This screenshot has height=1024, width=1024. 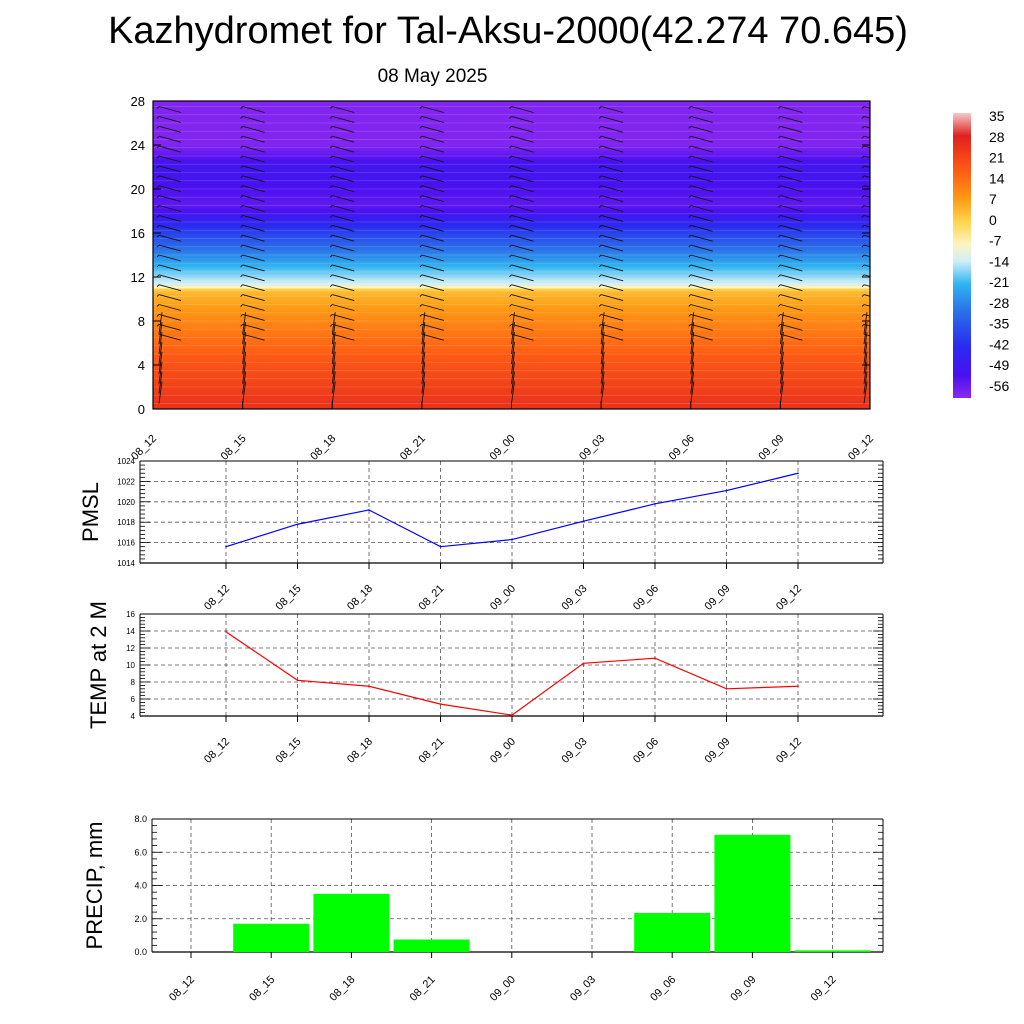 What do you see at coordinates (130, 648) in the screenshot?
I see `y-tick-label: 12` at bounding box center [130, 648].